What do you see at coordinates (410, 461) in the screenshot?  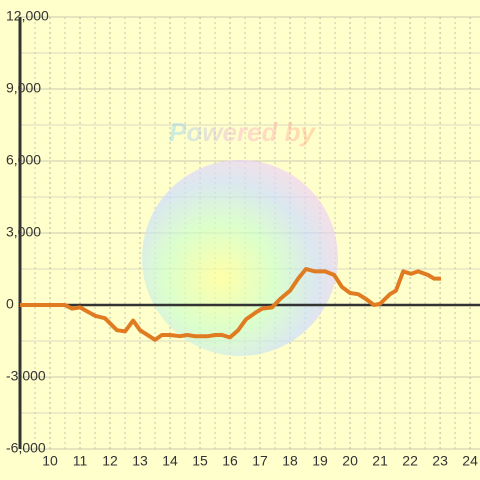 I see `x-tick-label: 22` at bounding box center [410, 461].